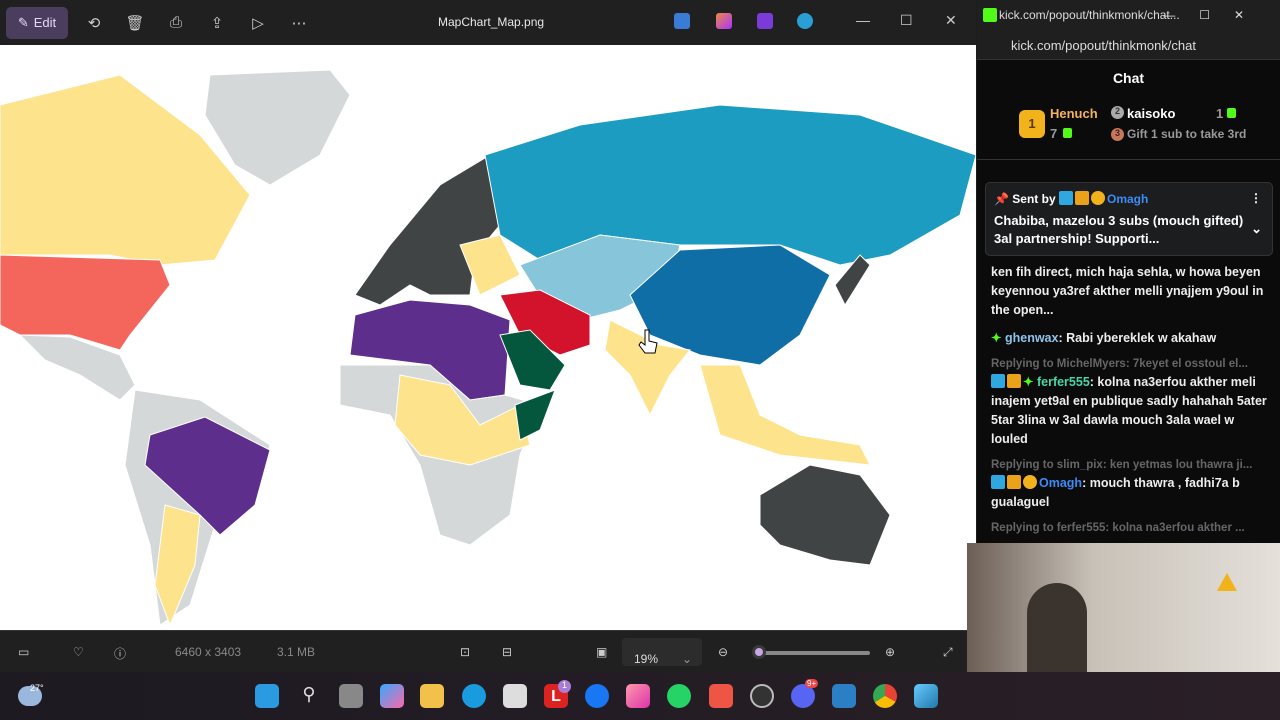 The height and width of the screenshot is (720, 1280). What do you see at coordinates (474, 696) in the screenshot?
I see `edge-icon` at bounding box center [474, 696].